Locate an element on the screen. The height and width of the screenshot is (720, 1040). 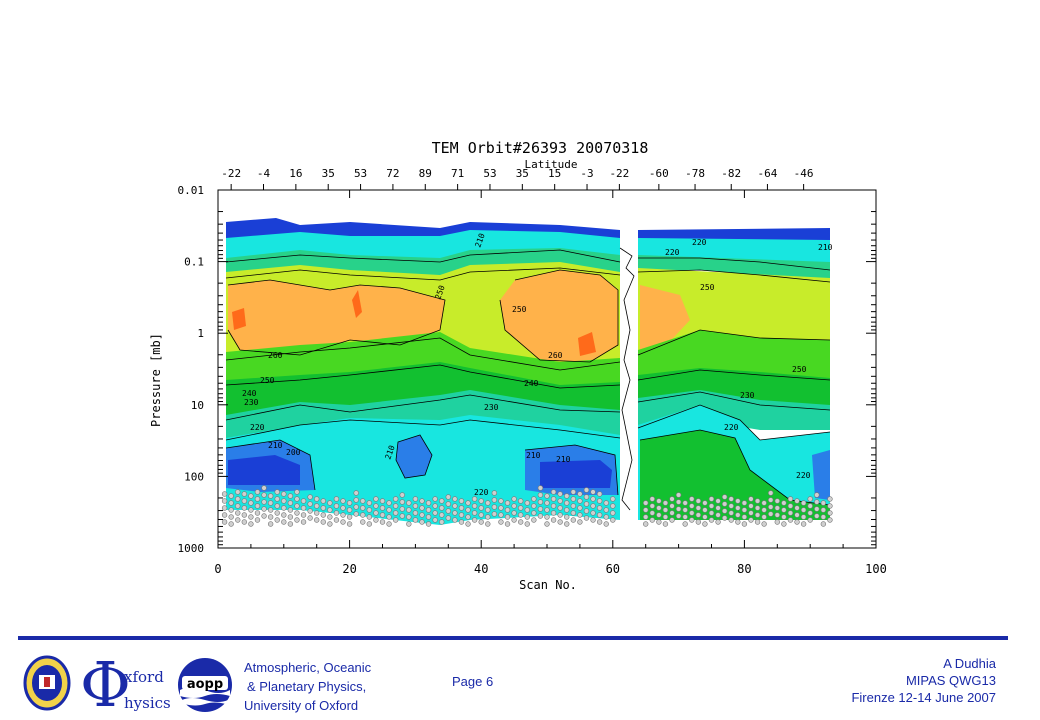
band-green-right is located at coordinates (734, 355).